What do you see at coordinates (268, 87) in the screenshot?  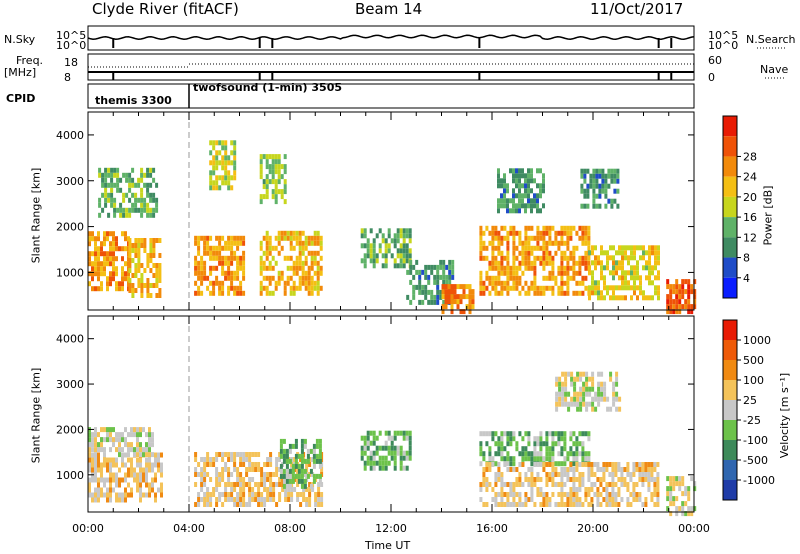 I see `cpid-mode-twofsound: twofsound (1-min) 3505` at bounding box center [268, 87].